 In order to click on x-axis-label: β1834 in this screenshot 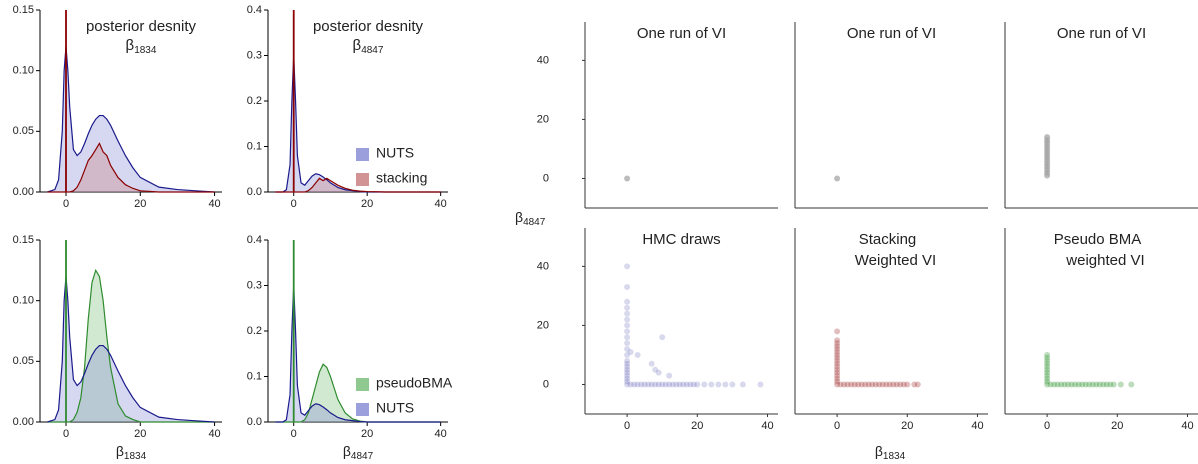, I will do `click(131, 452)`.